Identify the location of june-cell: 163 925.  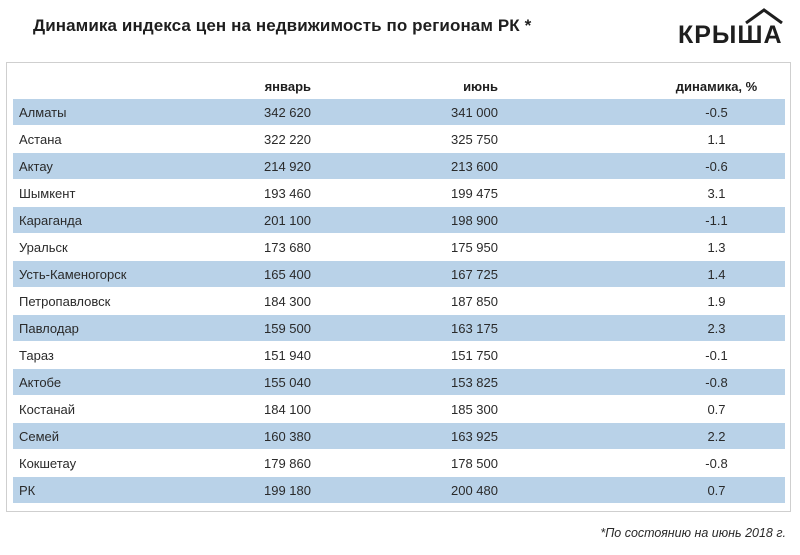
(475, 436).